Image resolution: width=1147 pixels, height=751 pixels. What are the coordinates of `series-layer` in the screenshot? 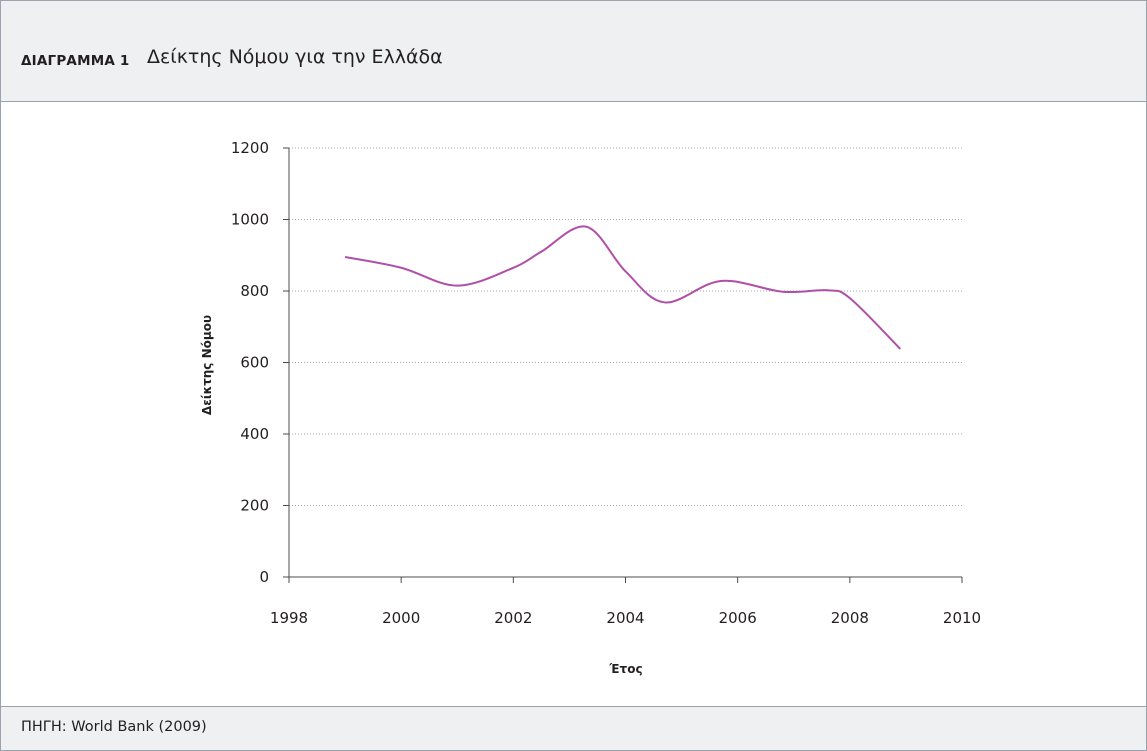 It's located at (623, 287).